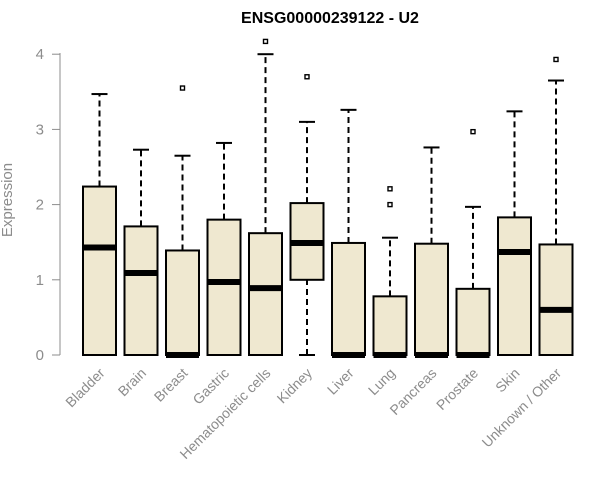  I want to click on y-tick-label: 3, so click(40, 129).